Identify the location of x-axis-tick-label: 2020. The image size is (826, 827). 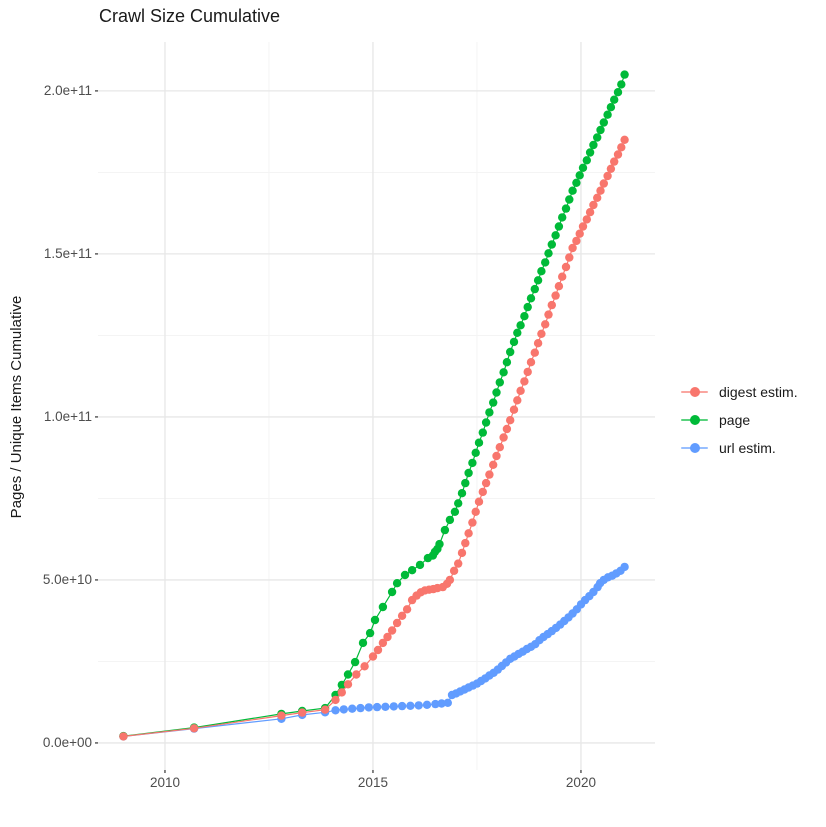
(580, 782).